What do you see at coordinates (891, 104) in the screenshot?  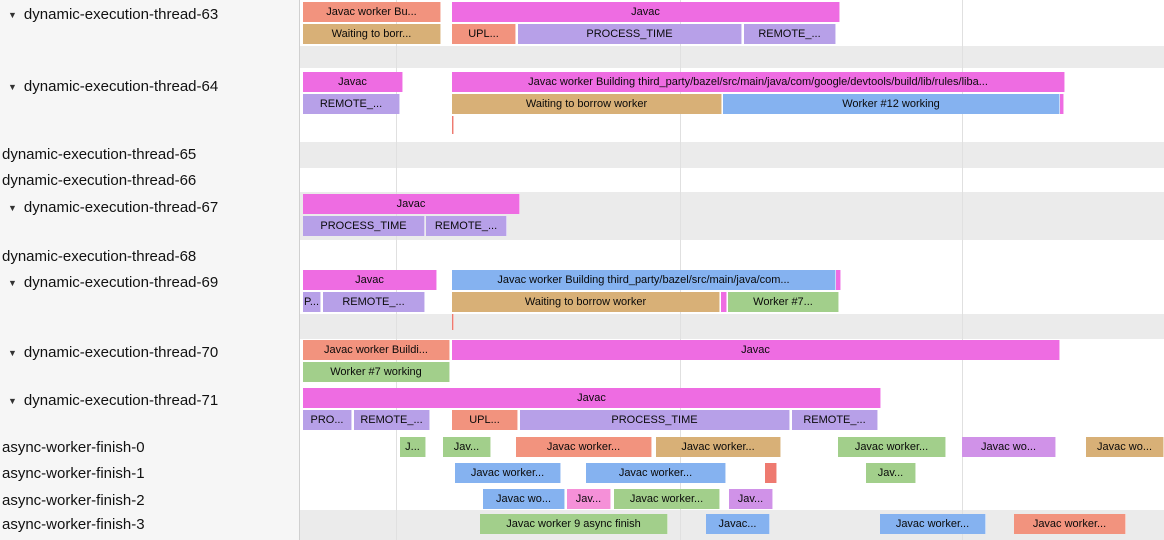 I see `trace-slice: Worker #12 working` at bounding box center [891, 104].